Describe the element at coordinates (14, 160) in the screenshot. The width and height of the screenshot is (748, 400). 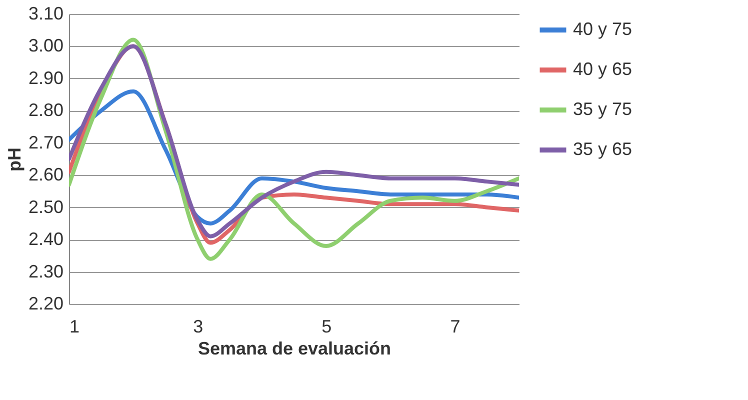
I see `y-axis-title: pH` at that location.